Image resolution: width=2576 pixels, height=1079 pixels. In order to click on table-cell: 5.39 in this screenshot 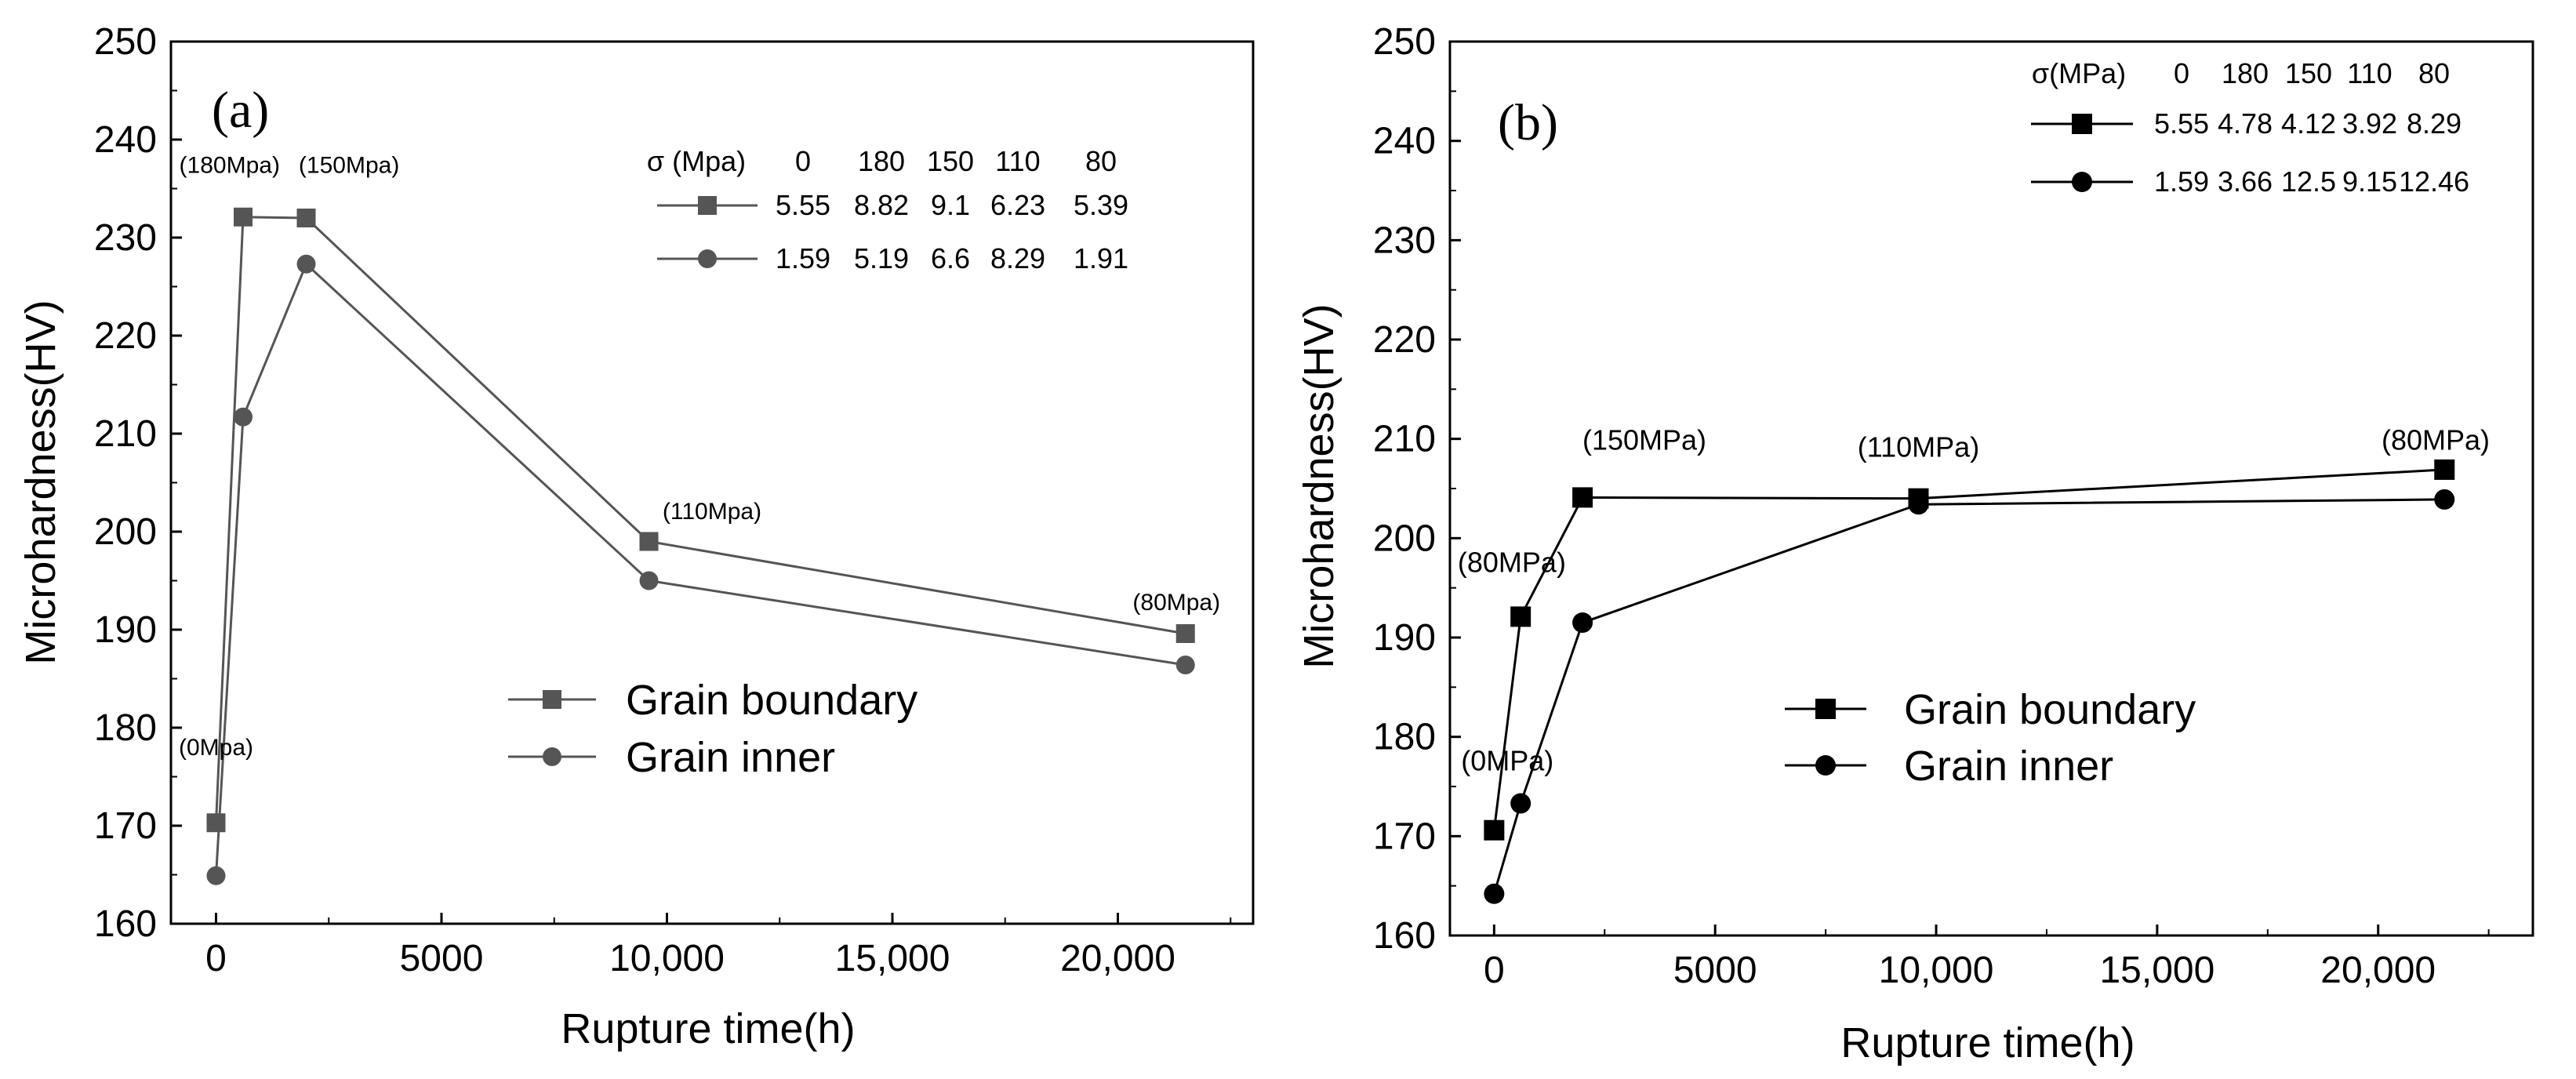, I will do `click(1101, 205)`.